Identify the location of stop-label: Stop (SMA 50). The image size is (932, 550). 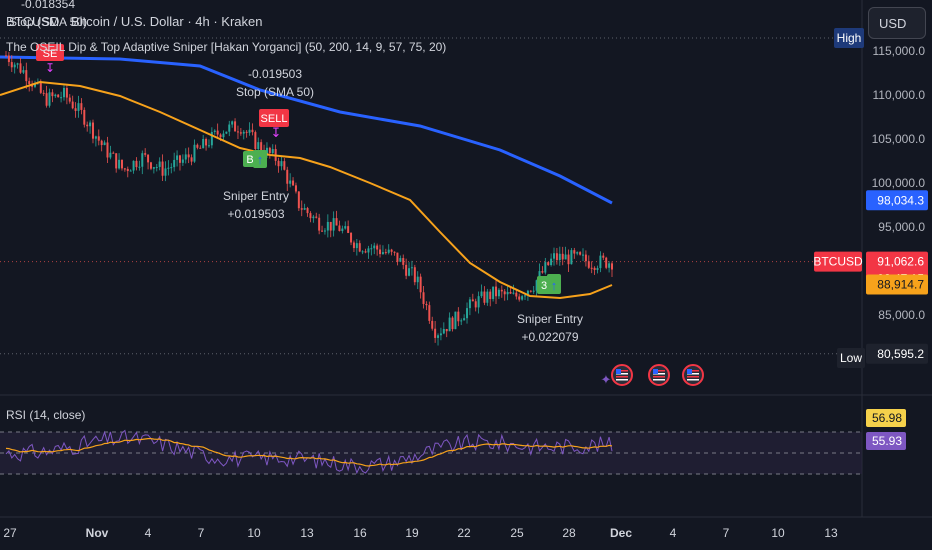
(275, 92).